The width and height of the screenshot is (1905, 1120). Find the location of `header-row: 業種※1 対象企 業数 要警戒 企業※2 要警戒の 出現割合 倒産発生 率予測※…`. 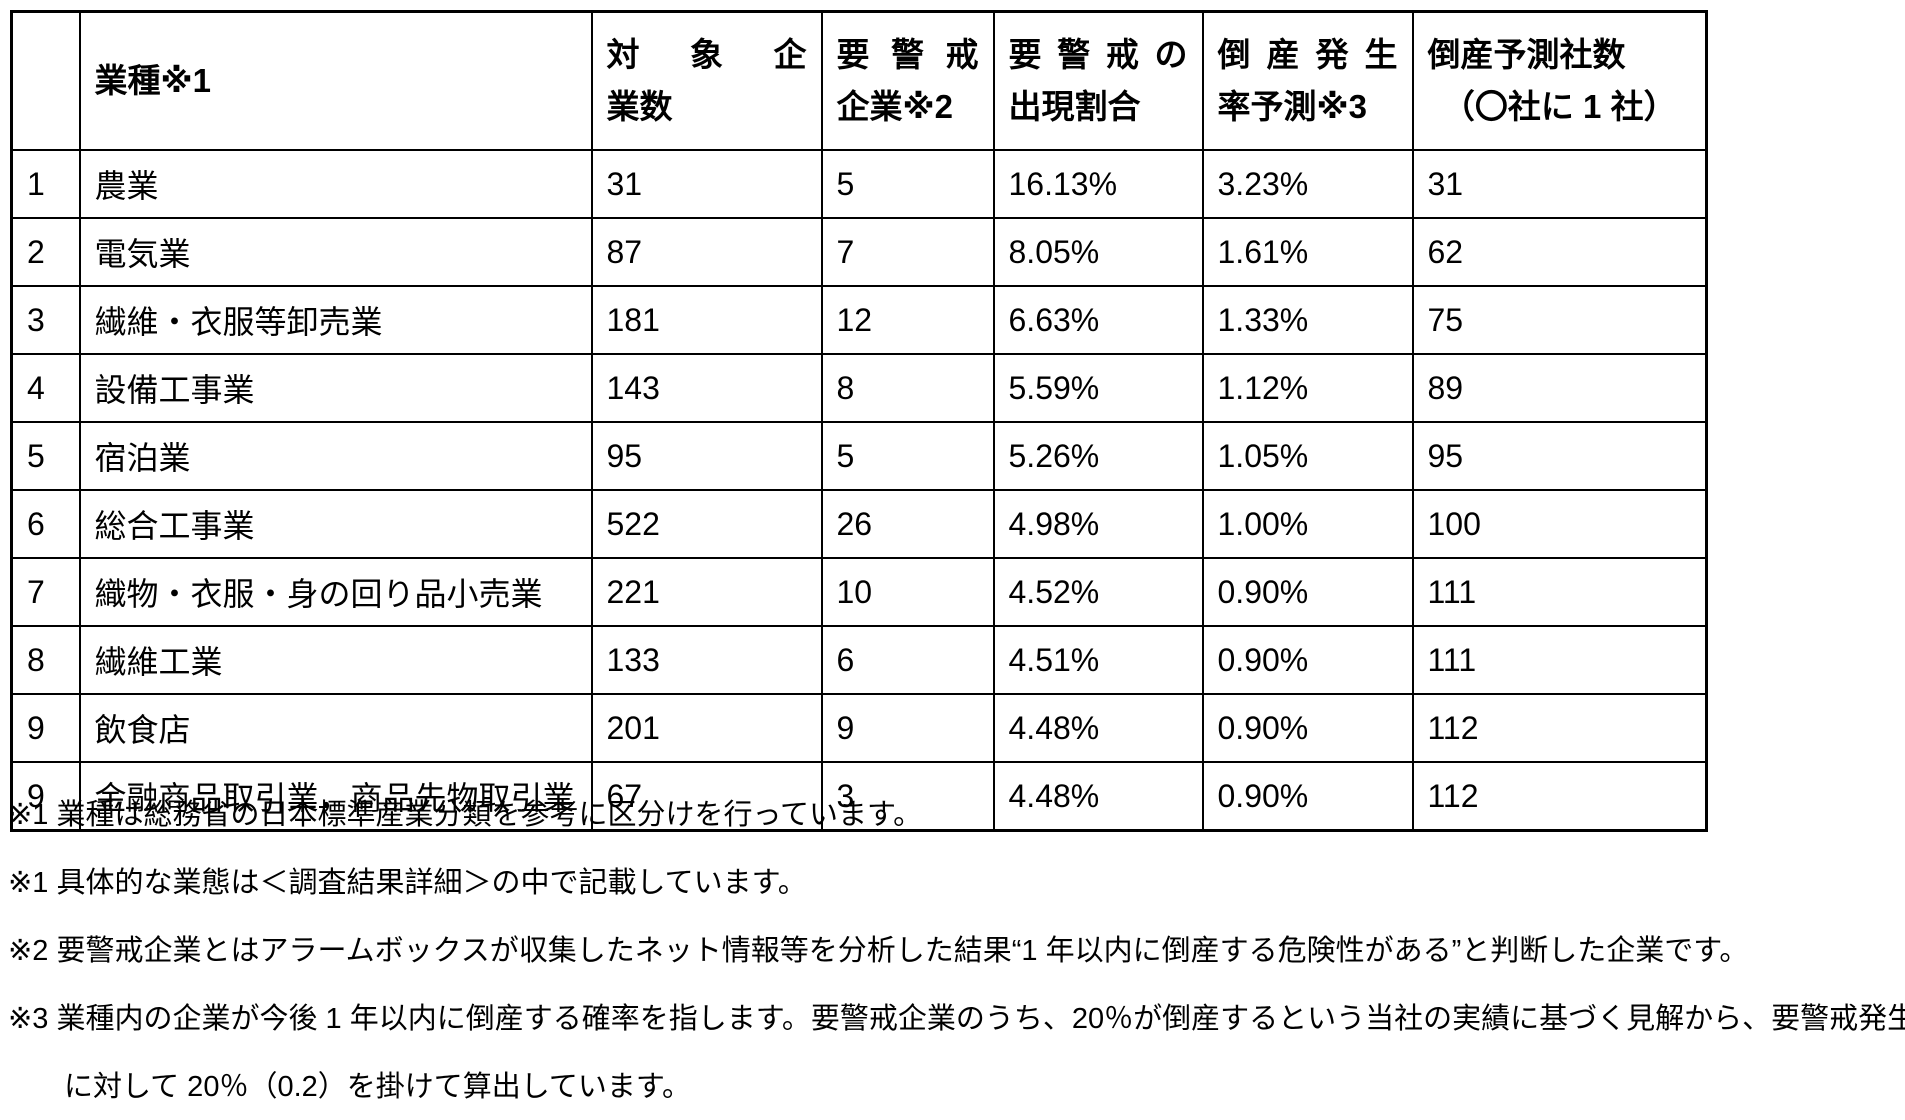

header-row: 業種※1 対象企 業数 要警戒 企業※2 要警戒の 出現割合 倒産発生 率予測※… is located at coordinates (859, 80).